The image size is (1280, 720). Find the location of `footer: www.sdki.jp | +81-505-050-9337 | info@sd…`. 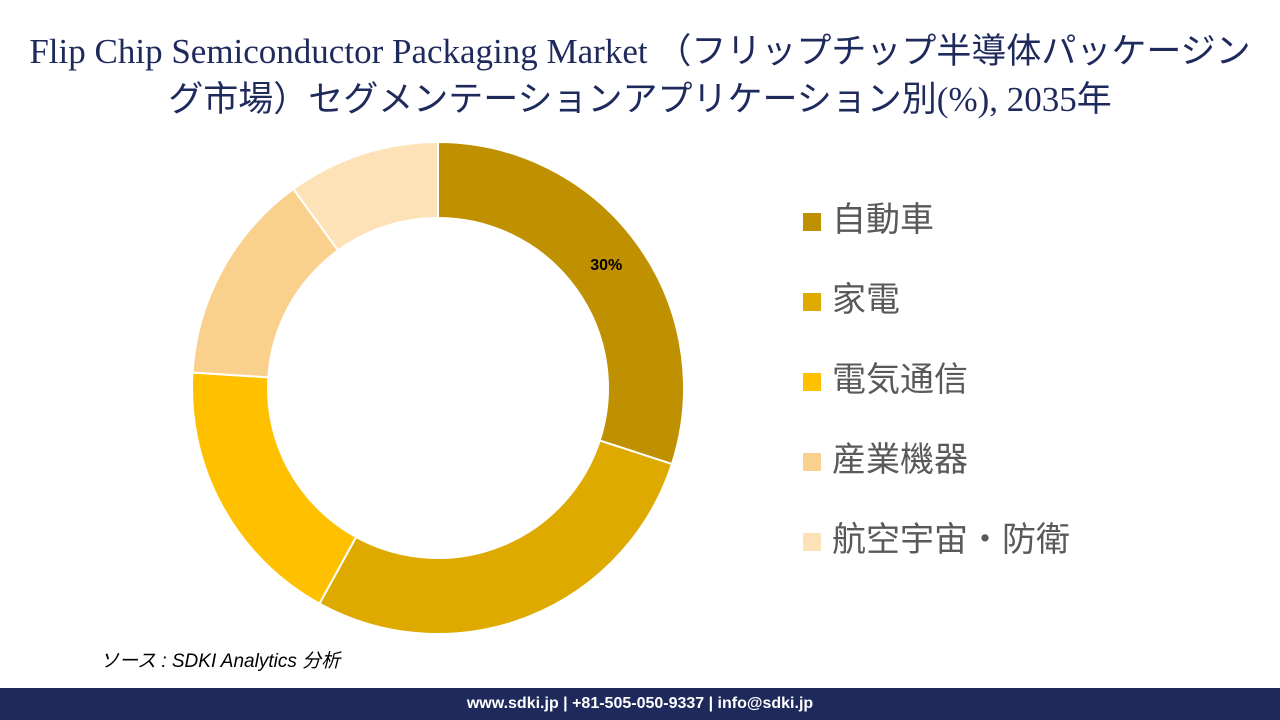

footer: www.sdki.jp | +81-505-050-9337 | info@sd… is located at coordinates (640, 704).